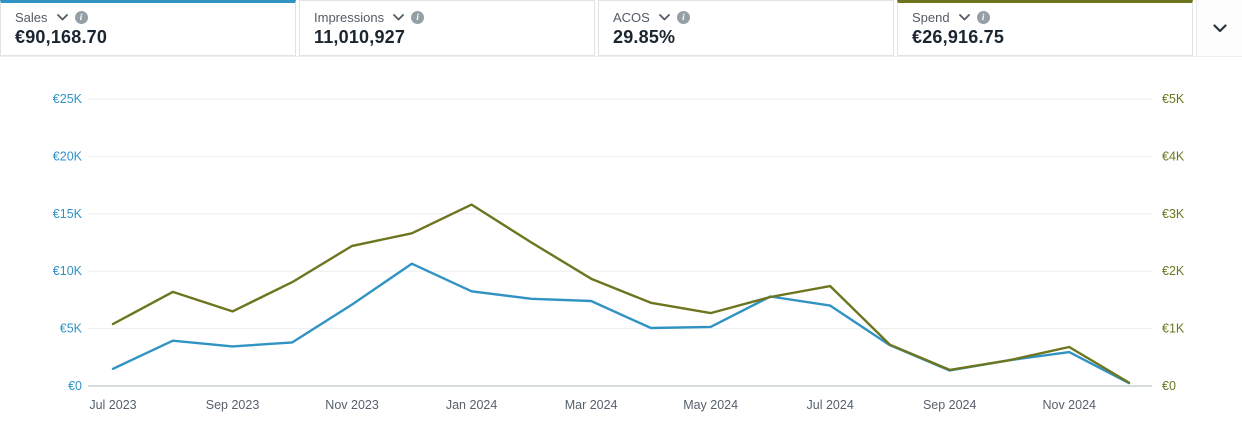 The image size is (1242, 441). What do you see at coordinates (447, 28) in the screenshot?
I see `metric-card-impressions: Impressions i 11,010,927` at bounding box center [447, 28].